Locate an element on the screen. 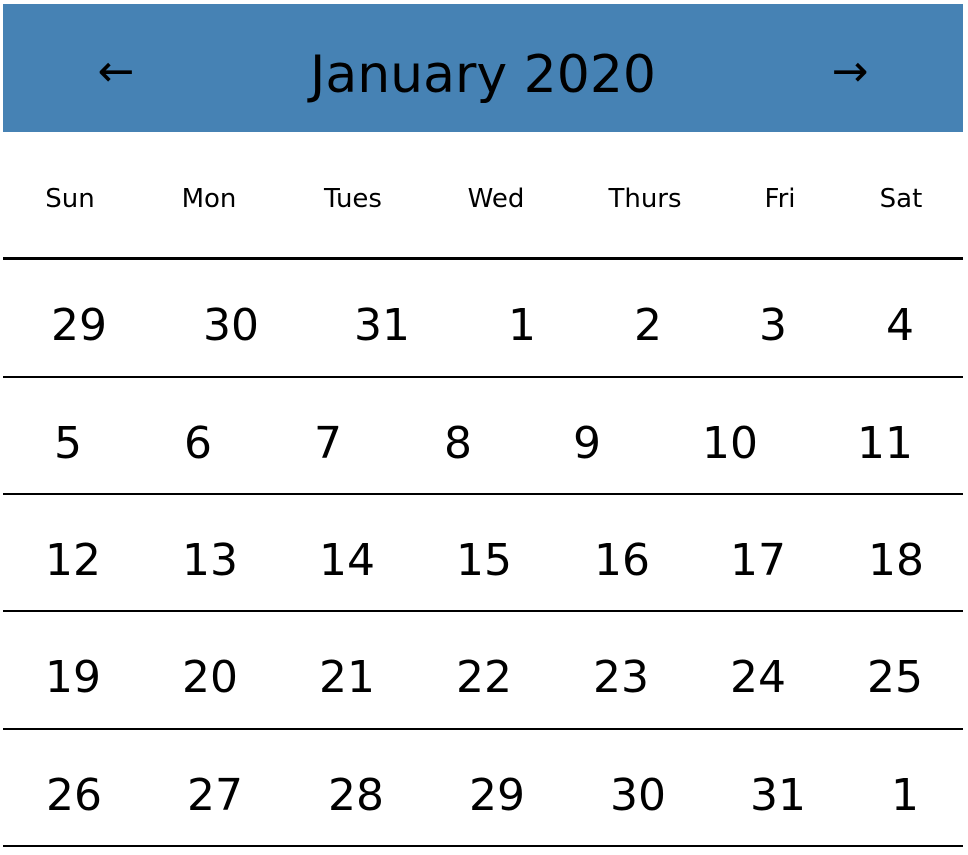 The image size is (968, 855). day-cell: 18 is located at coordinates (896, 560).